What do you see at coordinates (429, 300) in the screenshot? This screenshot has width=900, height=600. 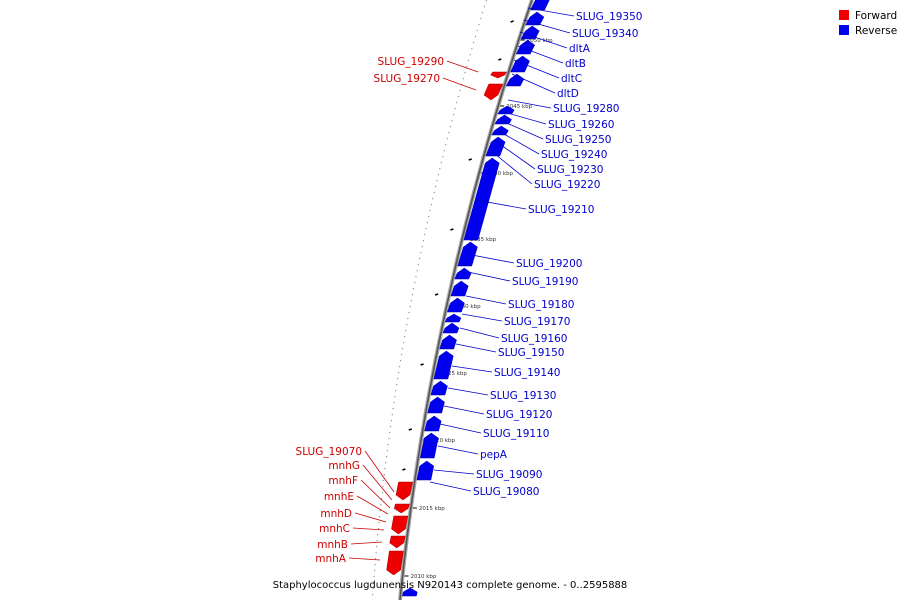 I see `guide-track` at bounding box center [429, 300].